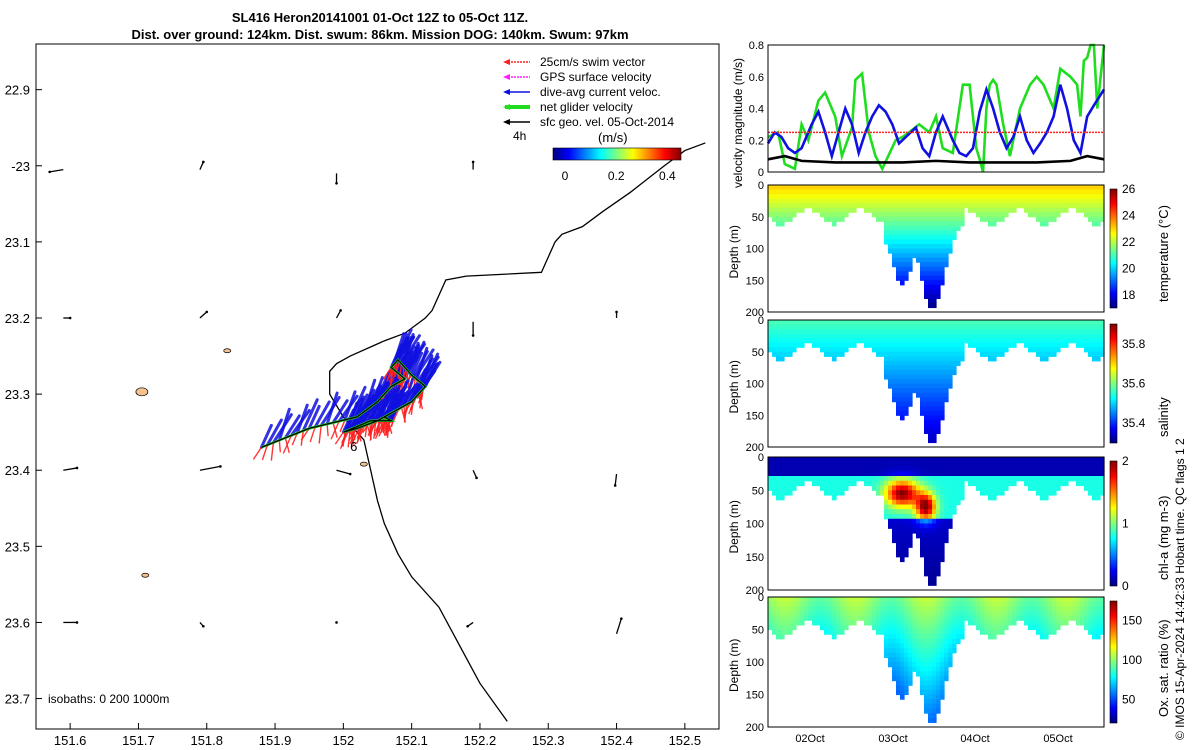  I want to click on velocity-series-line, so click(936, 159).